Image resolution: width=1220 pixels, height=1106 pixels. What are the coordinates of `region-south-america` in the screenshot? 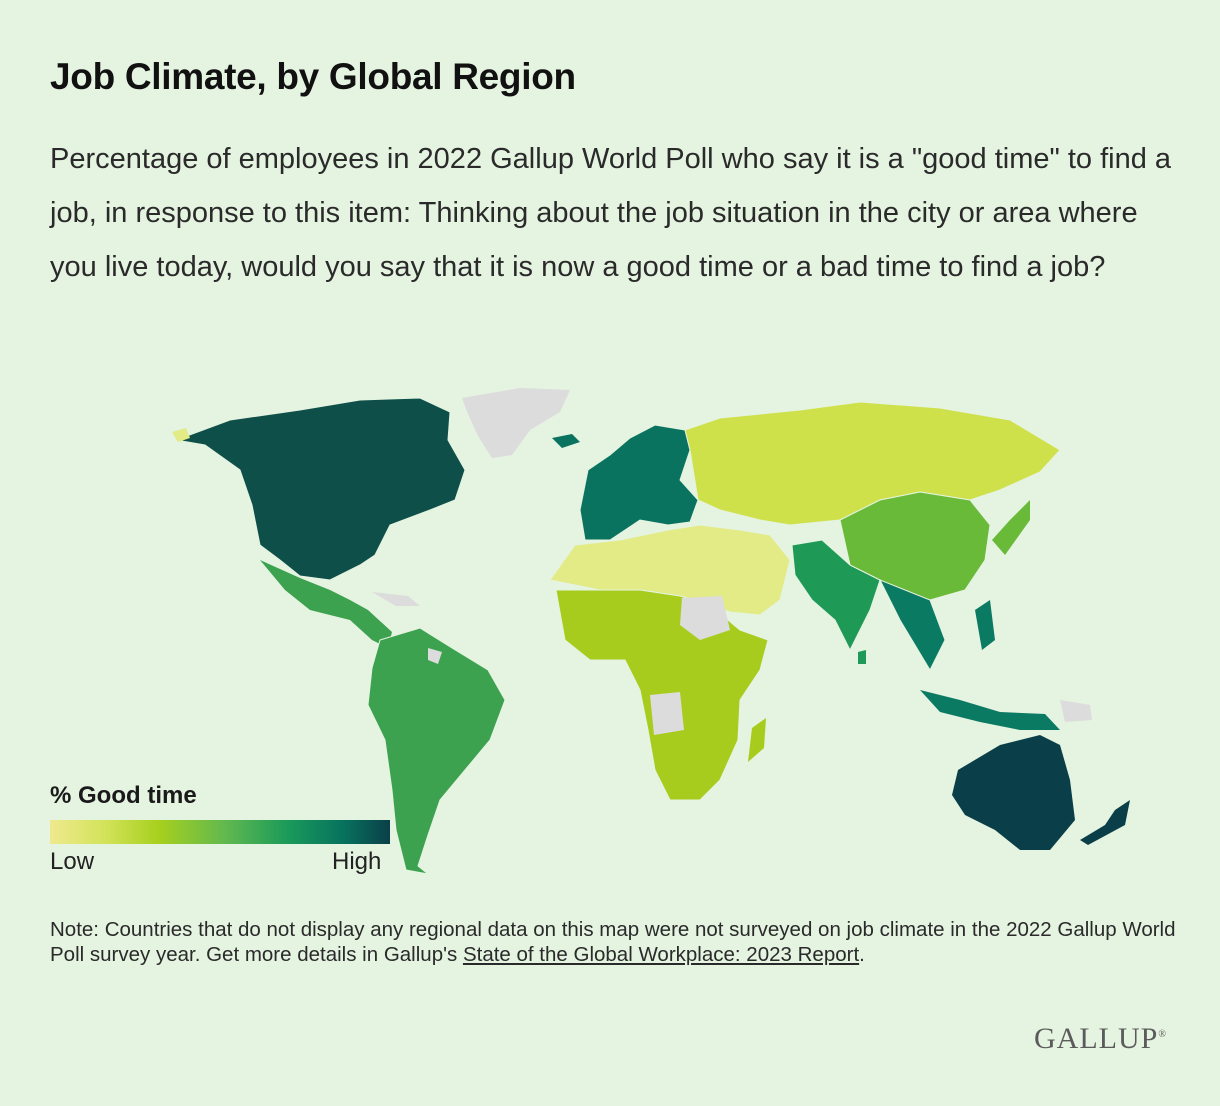 It's located at (436, 751).